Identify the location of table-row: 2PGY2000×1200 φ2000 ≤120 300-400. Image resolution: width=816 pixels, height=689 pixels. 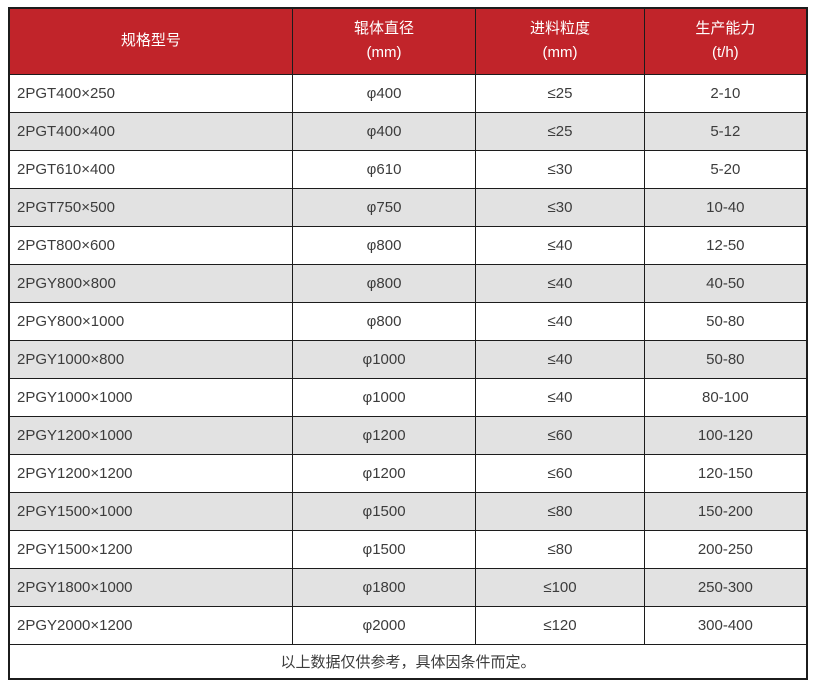
(408, 625).